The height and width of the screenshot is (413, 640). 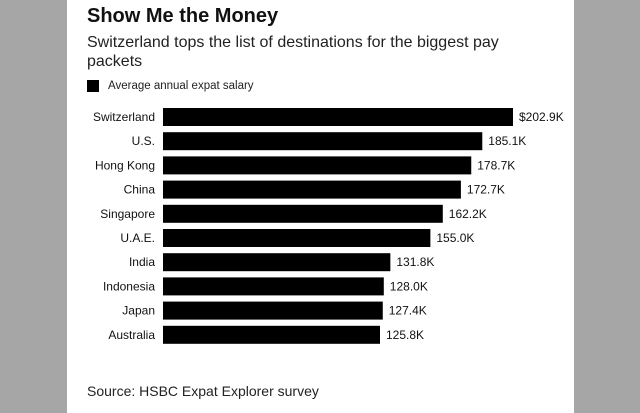 I want to click on category-label-india: India, so click(x=142, y=262).